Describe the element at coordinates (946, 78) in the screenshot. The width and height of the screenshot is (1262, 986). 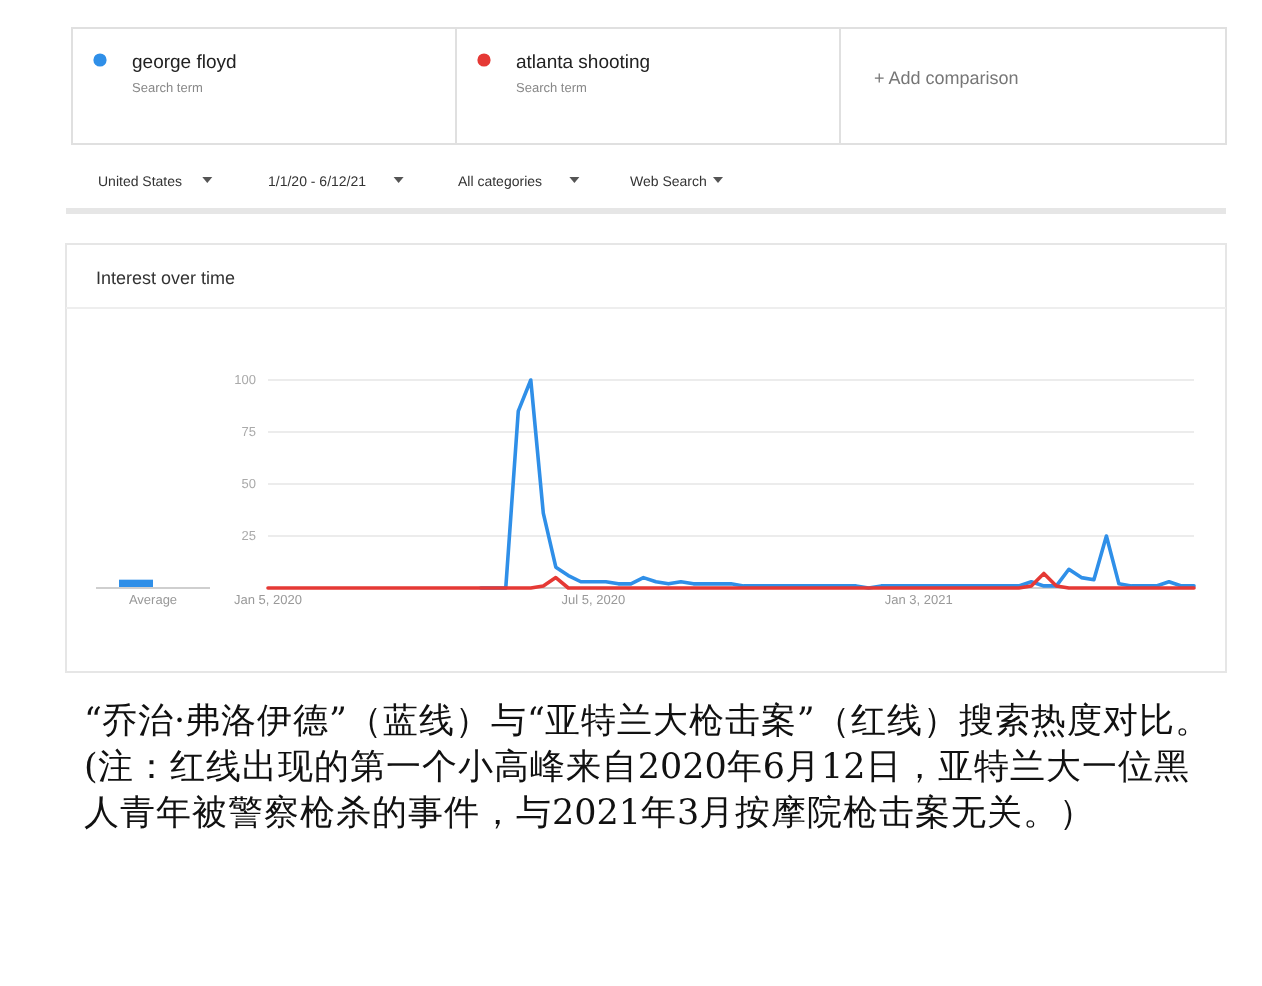
I see `text: + Add comparison` at that location.